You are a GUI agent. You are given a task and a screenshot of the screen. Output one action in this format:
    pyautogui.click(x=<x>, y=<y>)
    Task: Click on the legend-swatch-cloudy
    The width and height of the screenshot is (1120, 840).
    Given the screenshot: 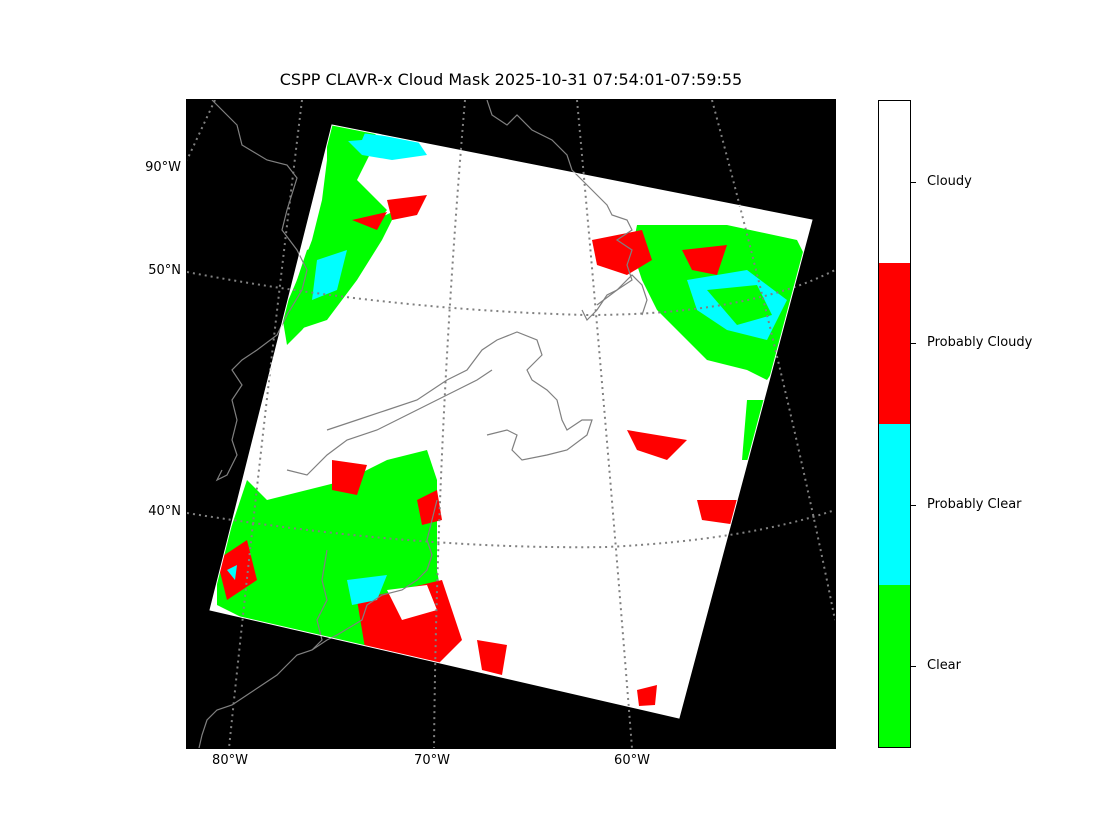 What is the action you would take?
    pyautogui.click(x=894, y=182)
    